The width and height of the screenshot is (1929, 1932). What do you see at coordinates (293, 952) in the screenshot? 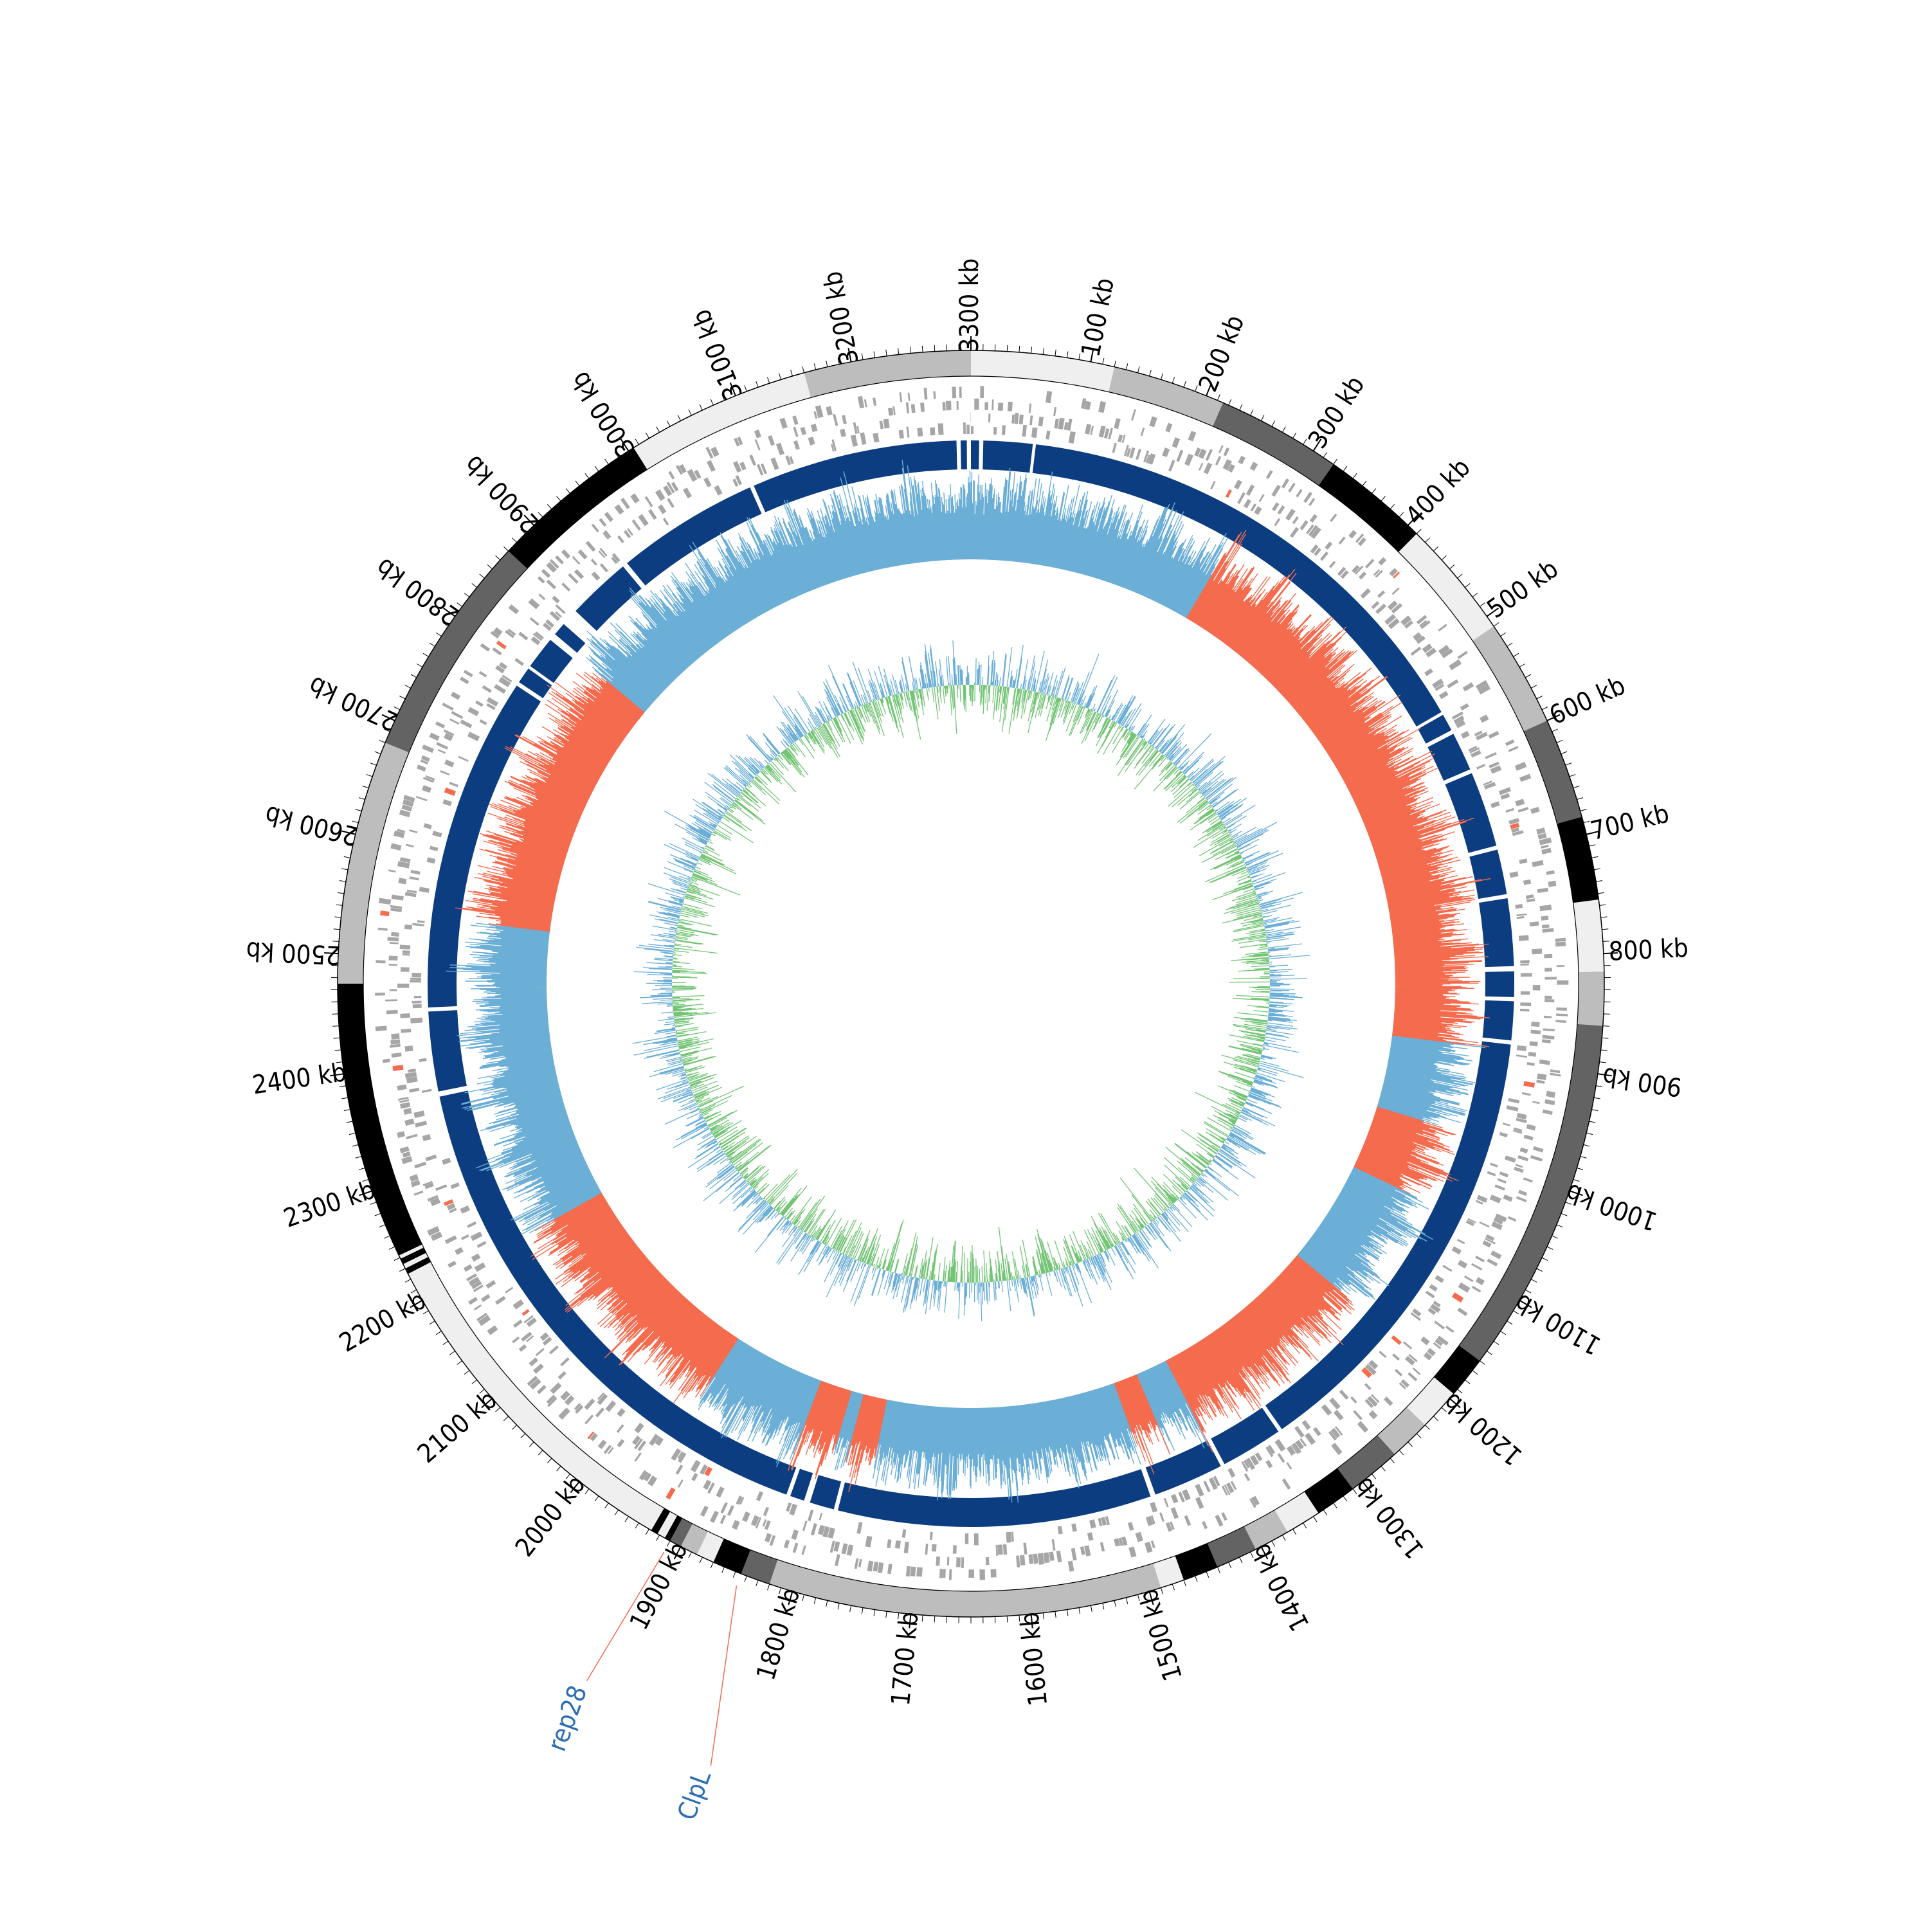
I see `tick-label: 2500 kb` at bounding box center [293, 952].